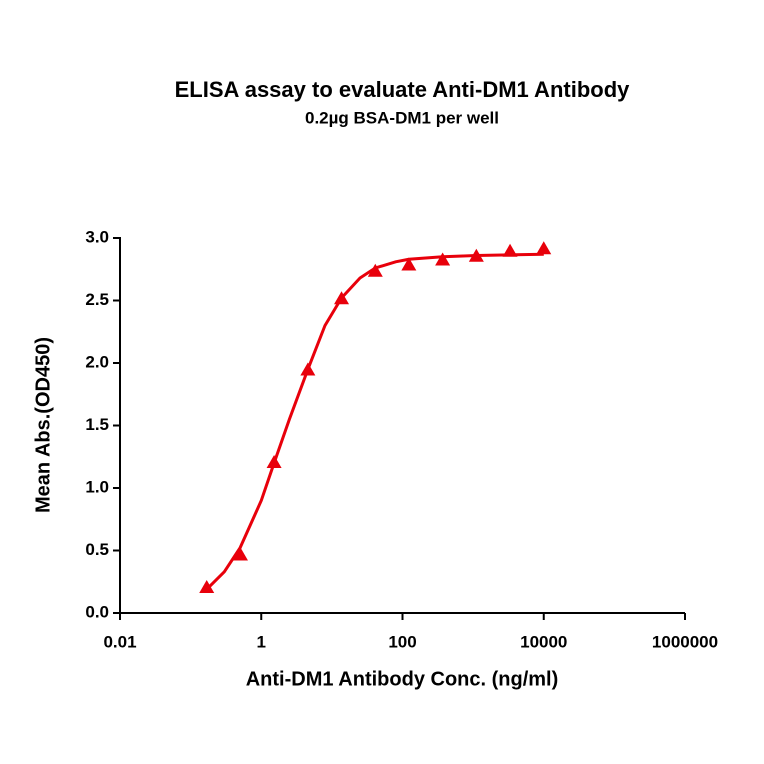 Image resolution: width=764 pixels, height=764 pixels. Describe the element at coordinates (97, 361) in the screenshot. I see `y-tick-label: 2.0` at that location.